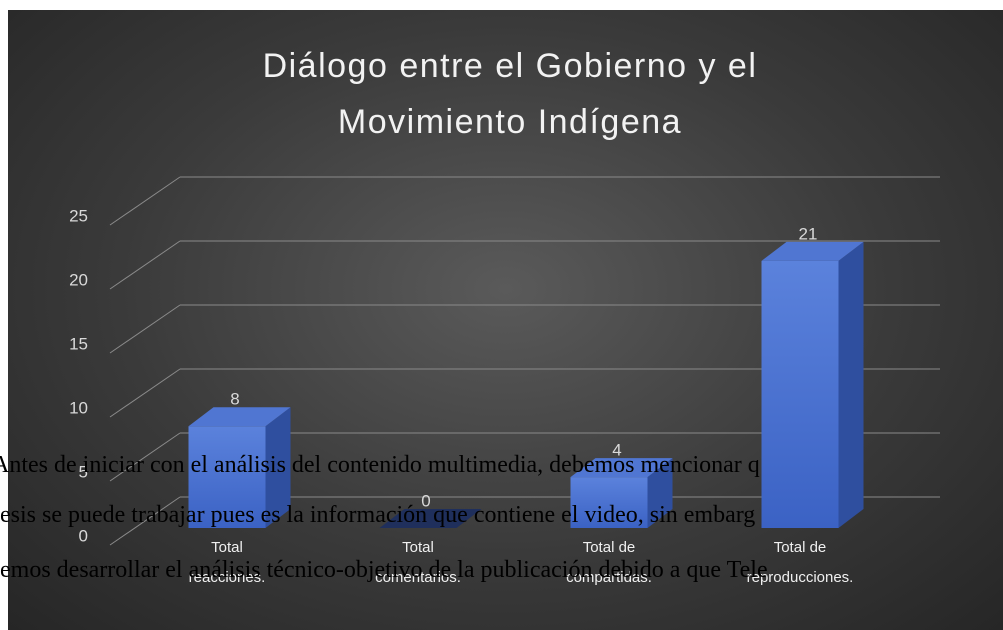 This screenshot has height=630, width=1003. Describe the element at coordinates (78, 407) in the screenshot. I see `y-tick-label: 10` at that location.